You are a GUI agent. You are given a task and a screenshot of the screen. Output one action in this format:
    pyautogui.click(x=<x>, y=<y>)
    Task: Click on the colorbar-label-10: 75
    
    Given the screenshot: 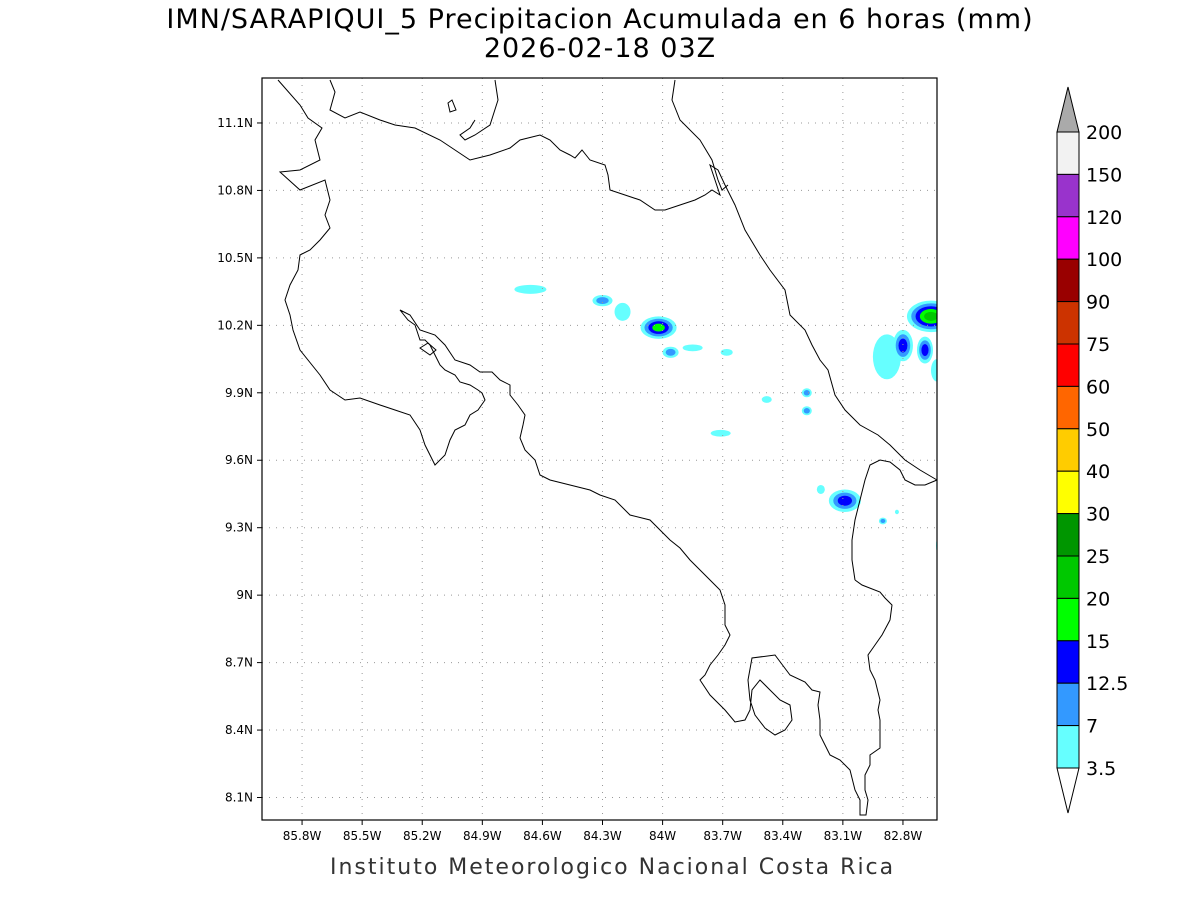 What is the action you would take?
    pyautogui.click(x=1098, y=345)
    